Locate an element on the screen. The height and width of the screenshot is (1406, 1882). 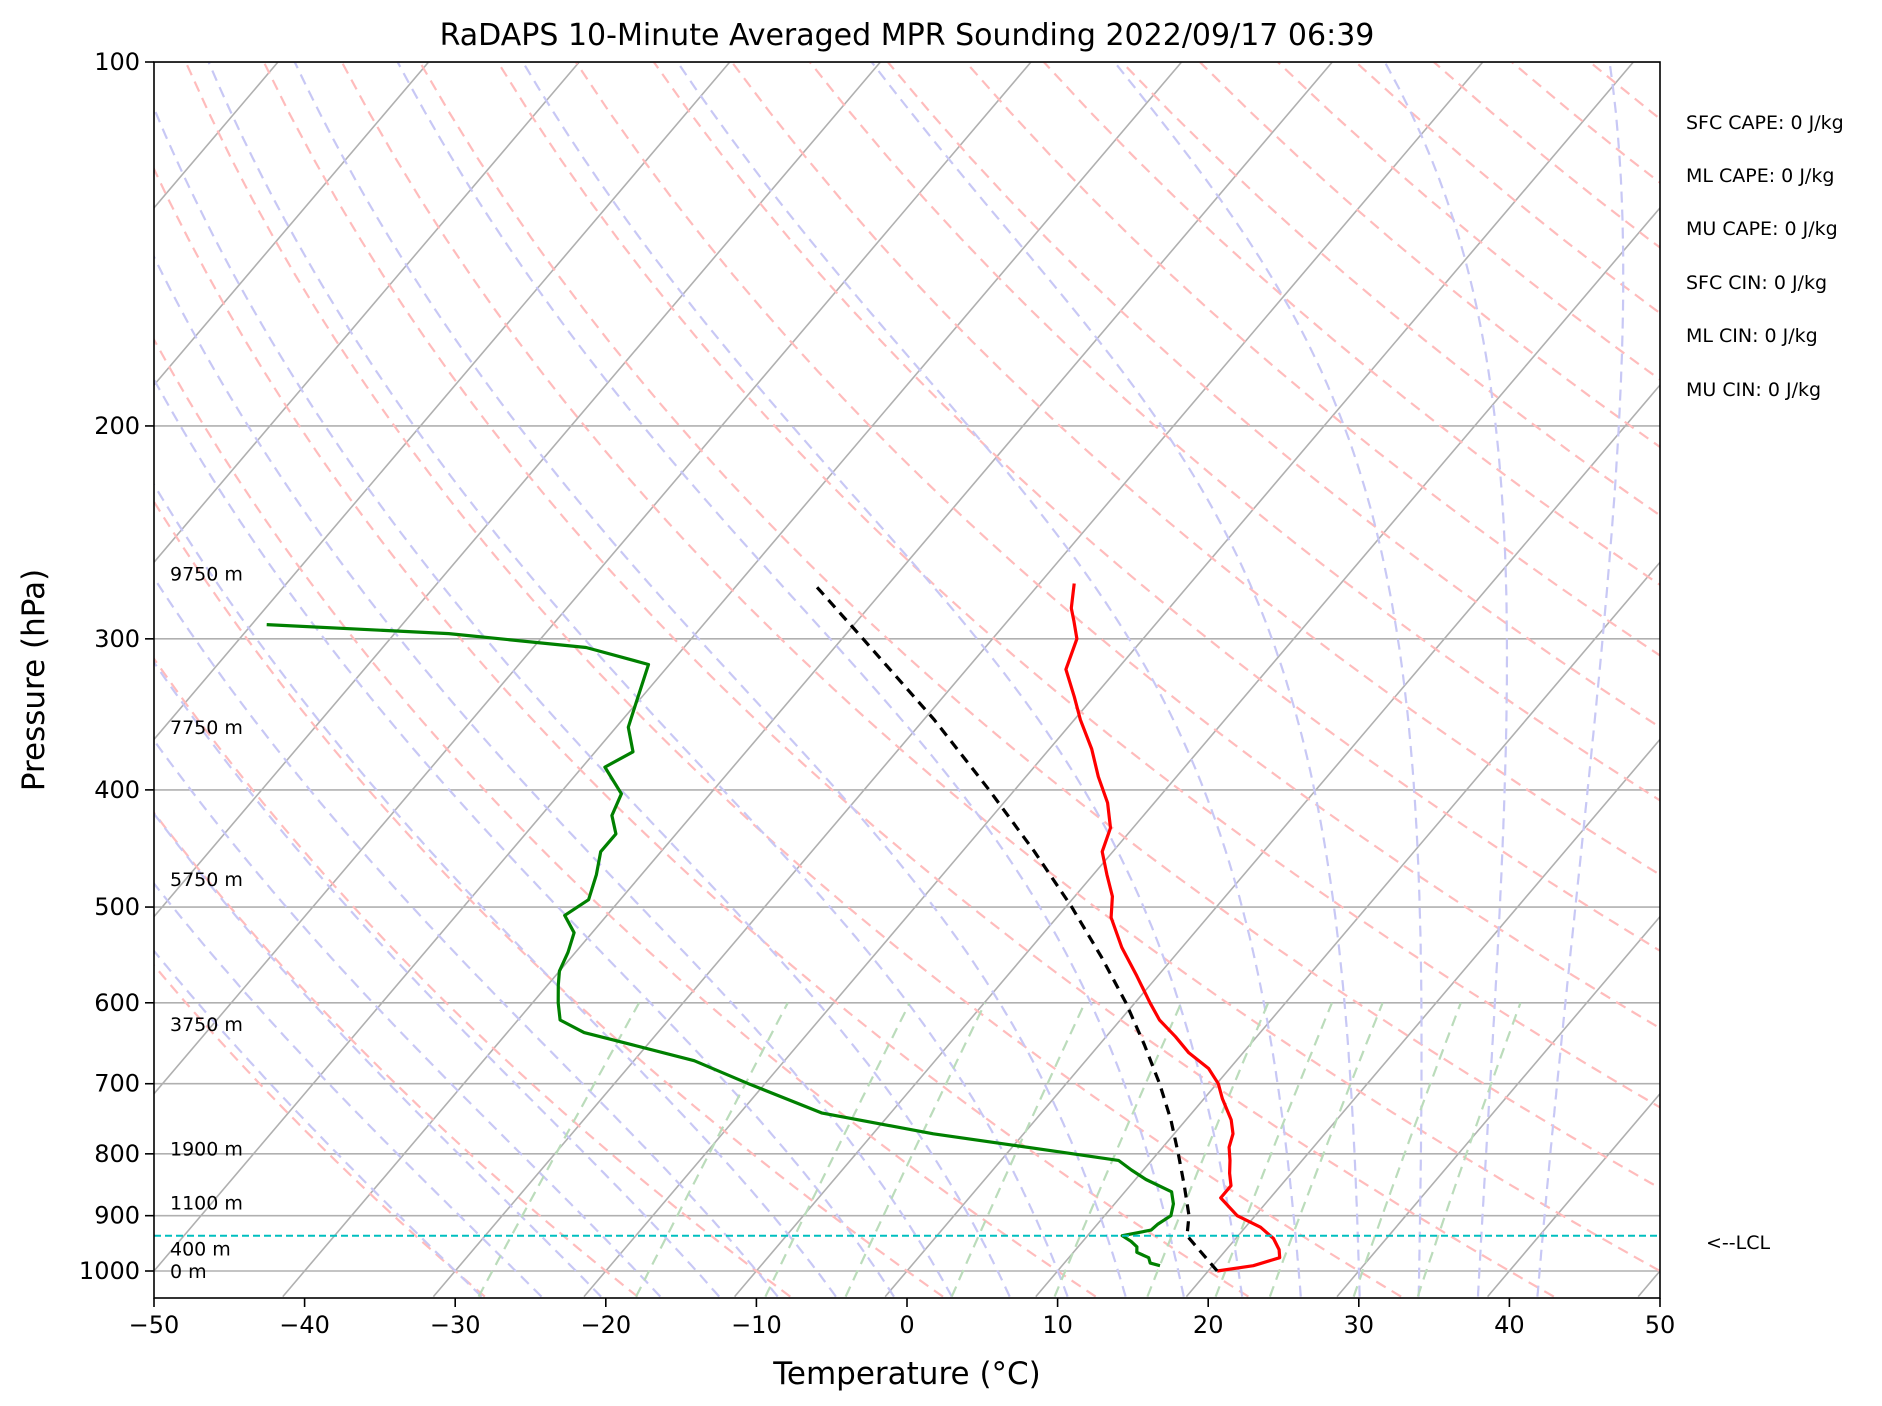
x-tick-label: 0 is located at coordinates (906, 1325).